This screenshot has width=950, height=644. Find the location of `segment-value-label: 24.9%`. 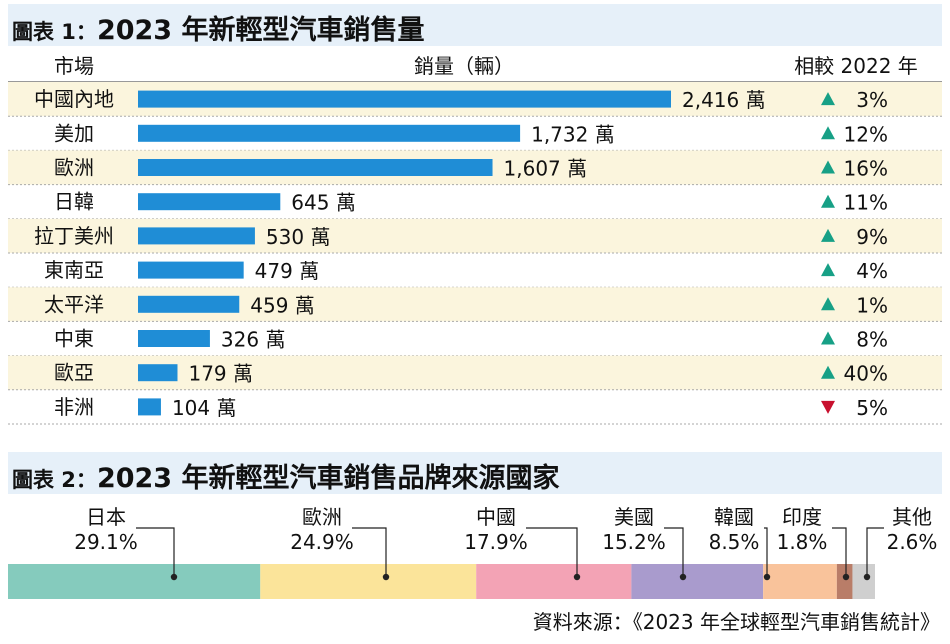

segment-value-label: 24.9% is located at coordinates (322, 542).